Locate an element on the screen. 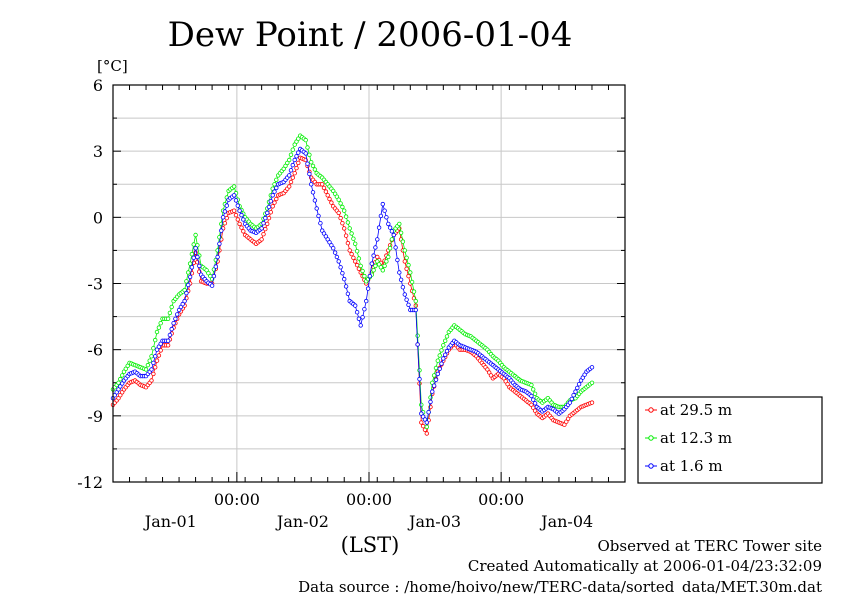 This screenshot has width=842, height=595. legend-box is located at coordinates (730, 440).